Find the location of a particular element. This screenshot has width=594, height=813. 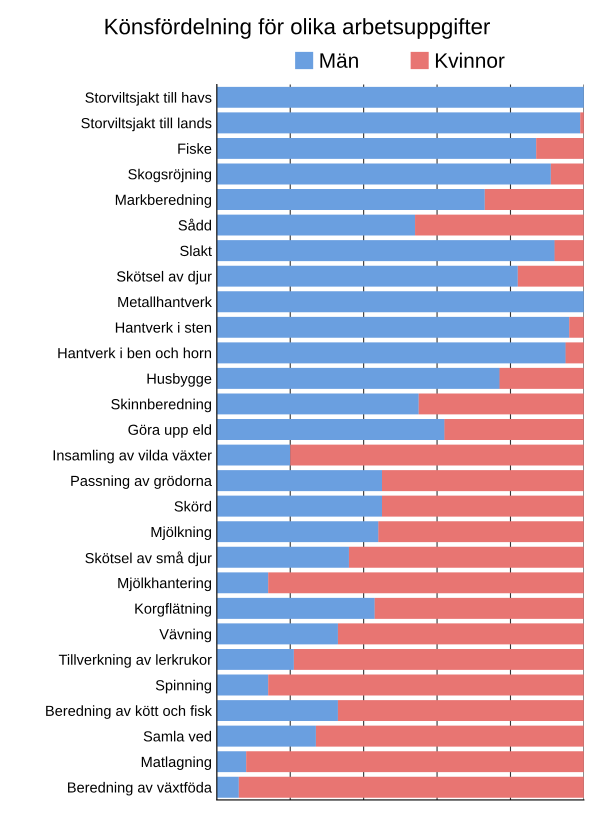

chart-title: Könsfördelning för olika arbetsuppgifter is located at coordinates (298, 28).